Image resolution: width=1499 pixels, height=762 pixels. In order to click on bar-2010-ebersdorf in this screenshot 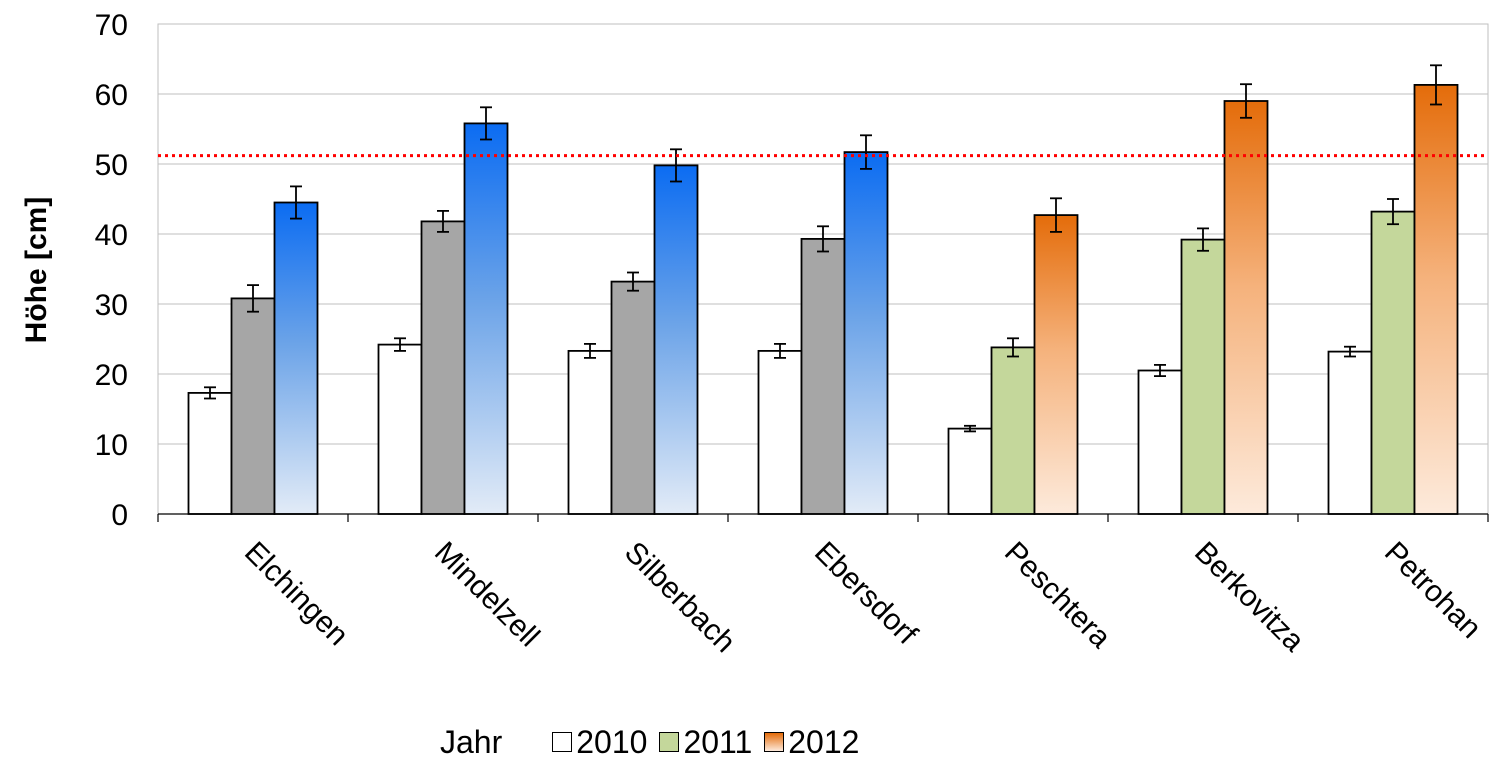, I will do `click(780, 432)`.